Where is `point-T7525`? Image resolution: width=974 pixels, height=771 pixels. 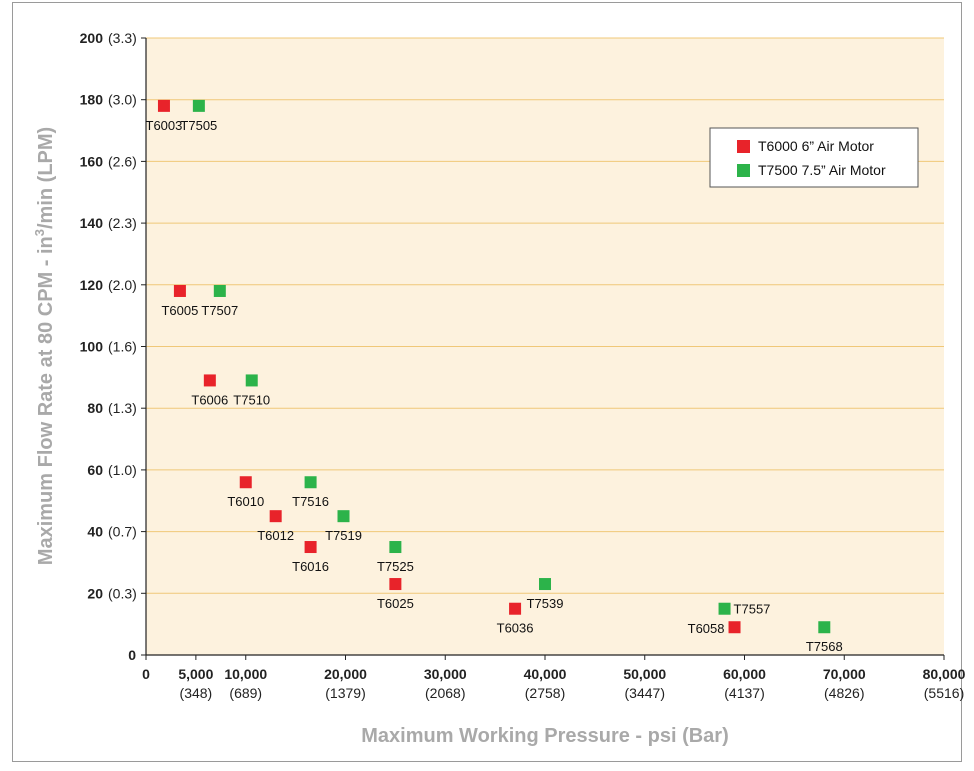
point-T7525 is located at coordinates (395, 547).